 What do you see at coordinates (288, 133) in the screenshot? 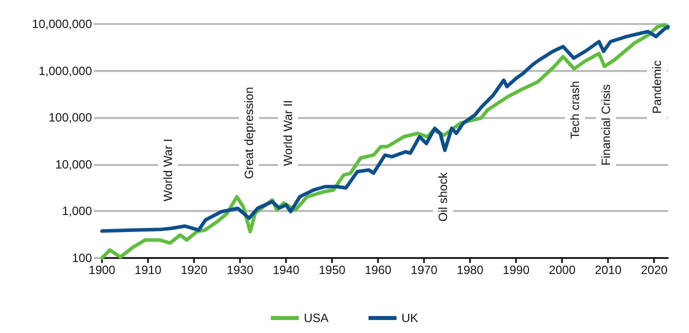
I see `annotation: World War II` at bounding box center [288, 133].